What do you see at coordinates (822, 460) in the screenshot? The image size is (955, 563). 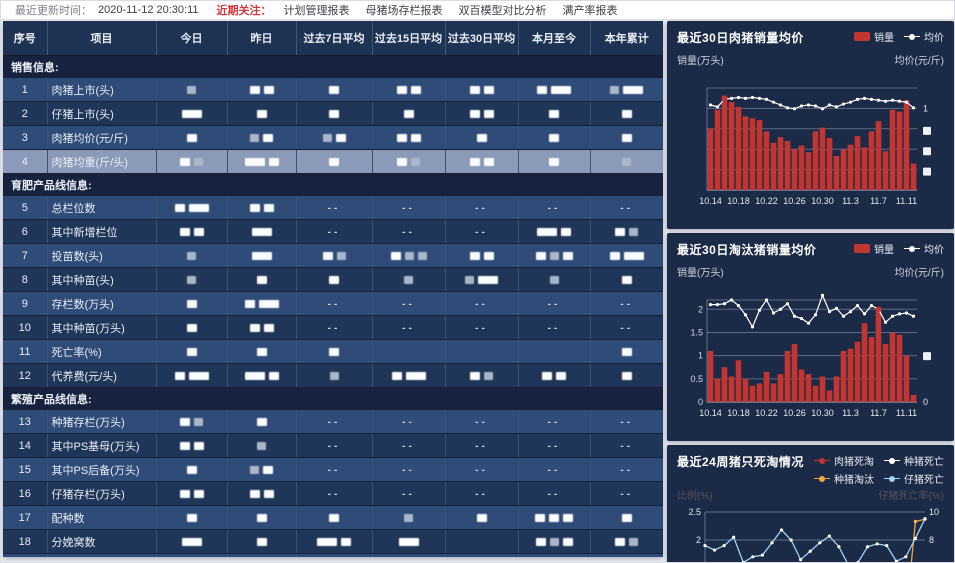 I see `line-series-icon` at bounding box center [822, 460].